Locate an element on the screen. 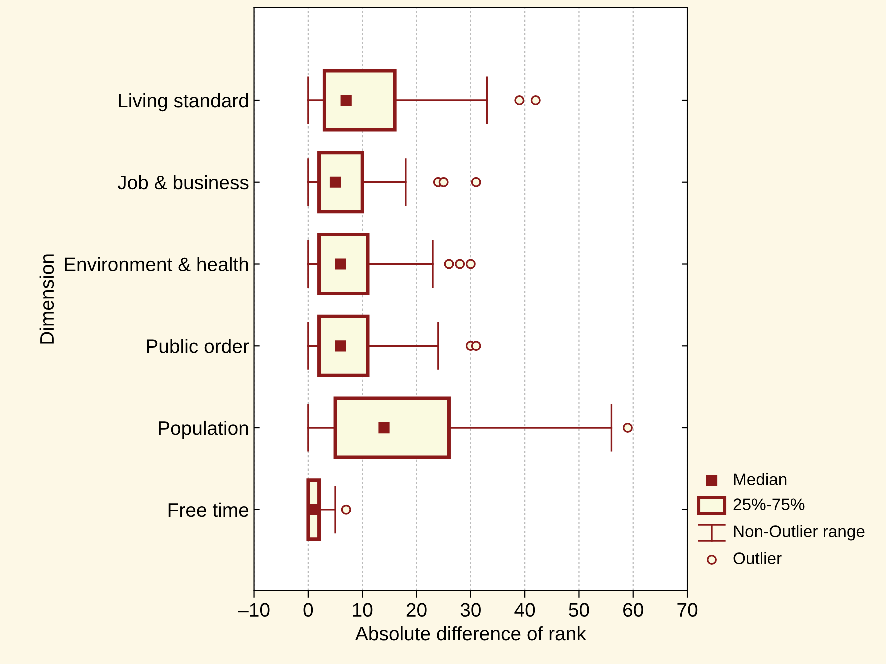  y-tick-label: Public order is located at coordinates (198, 346).